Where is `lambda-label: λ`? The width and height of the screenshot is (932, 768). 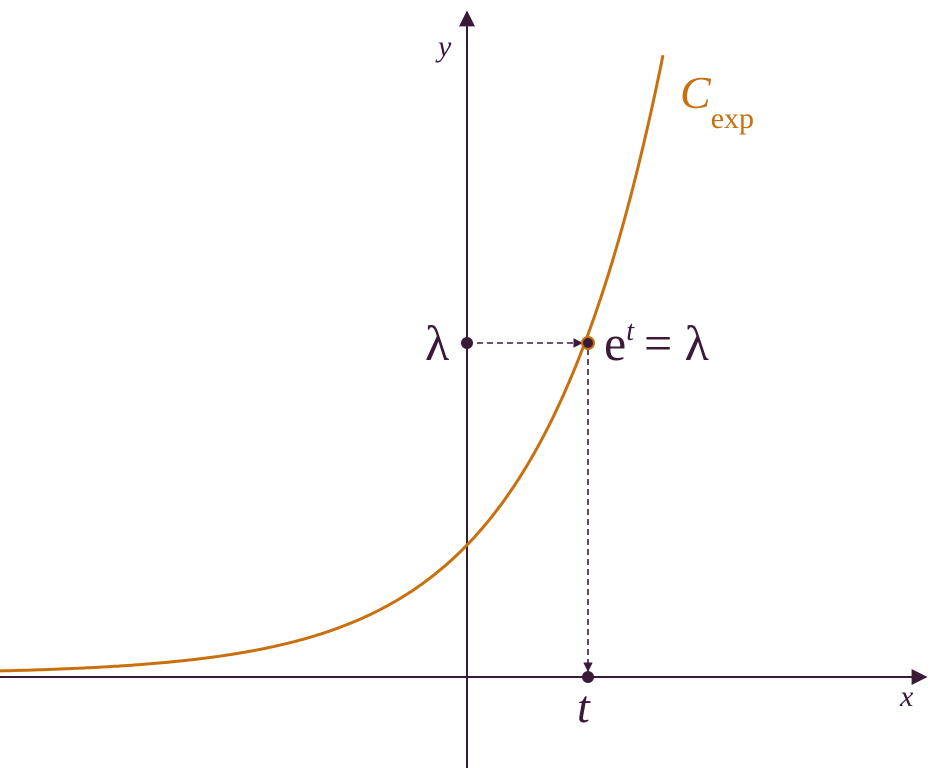 lambda-label: λ is located at coordinates (437, 343).